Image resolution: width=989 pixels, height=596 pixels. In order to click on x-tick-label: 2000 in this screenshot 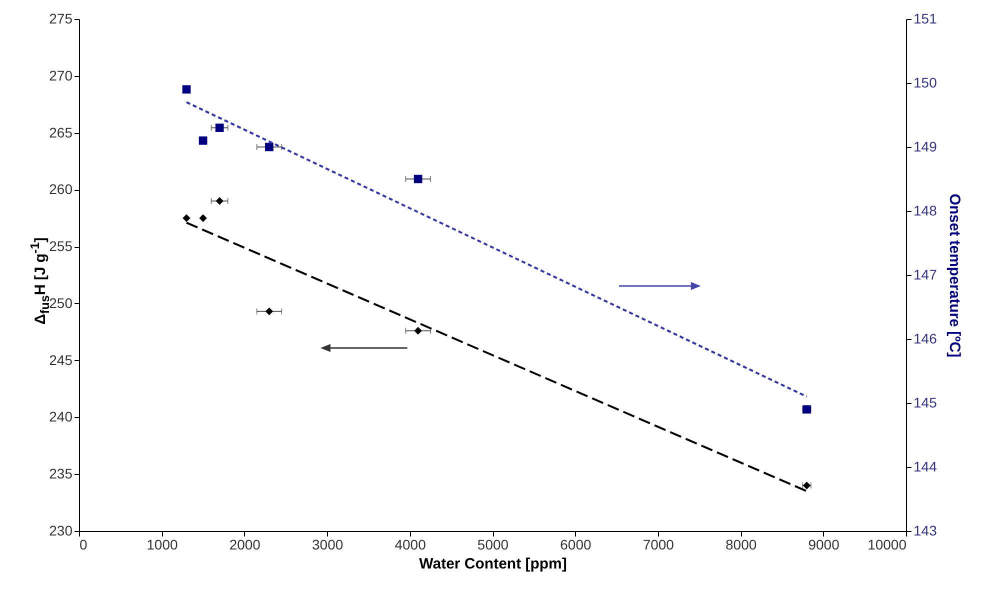, I will do `click(245, 544)`.